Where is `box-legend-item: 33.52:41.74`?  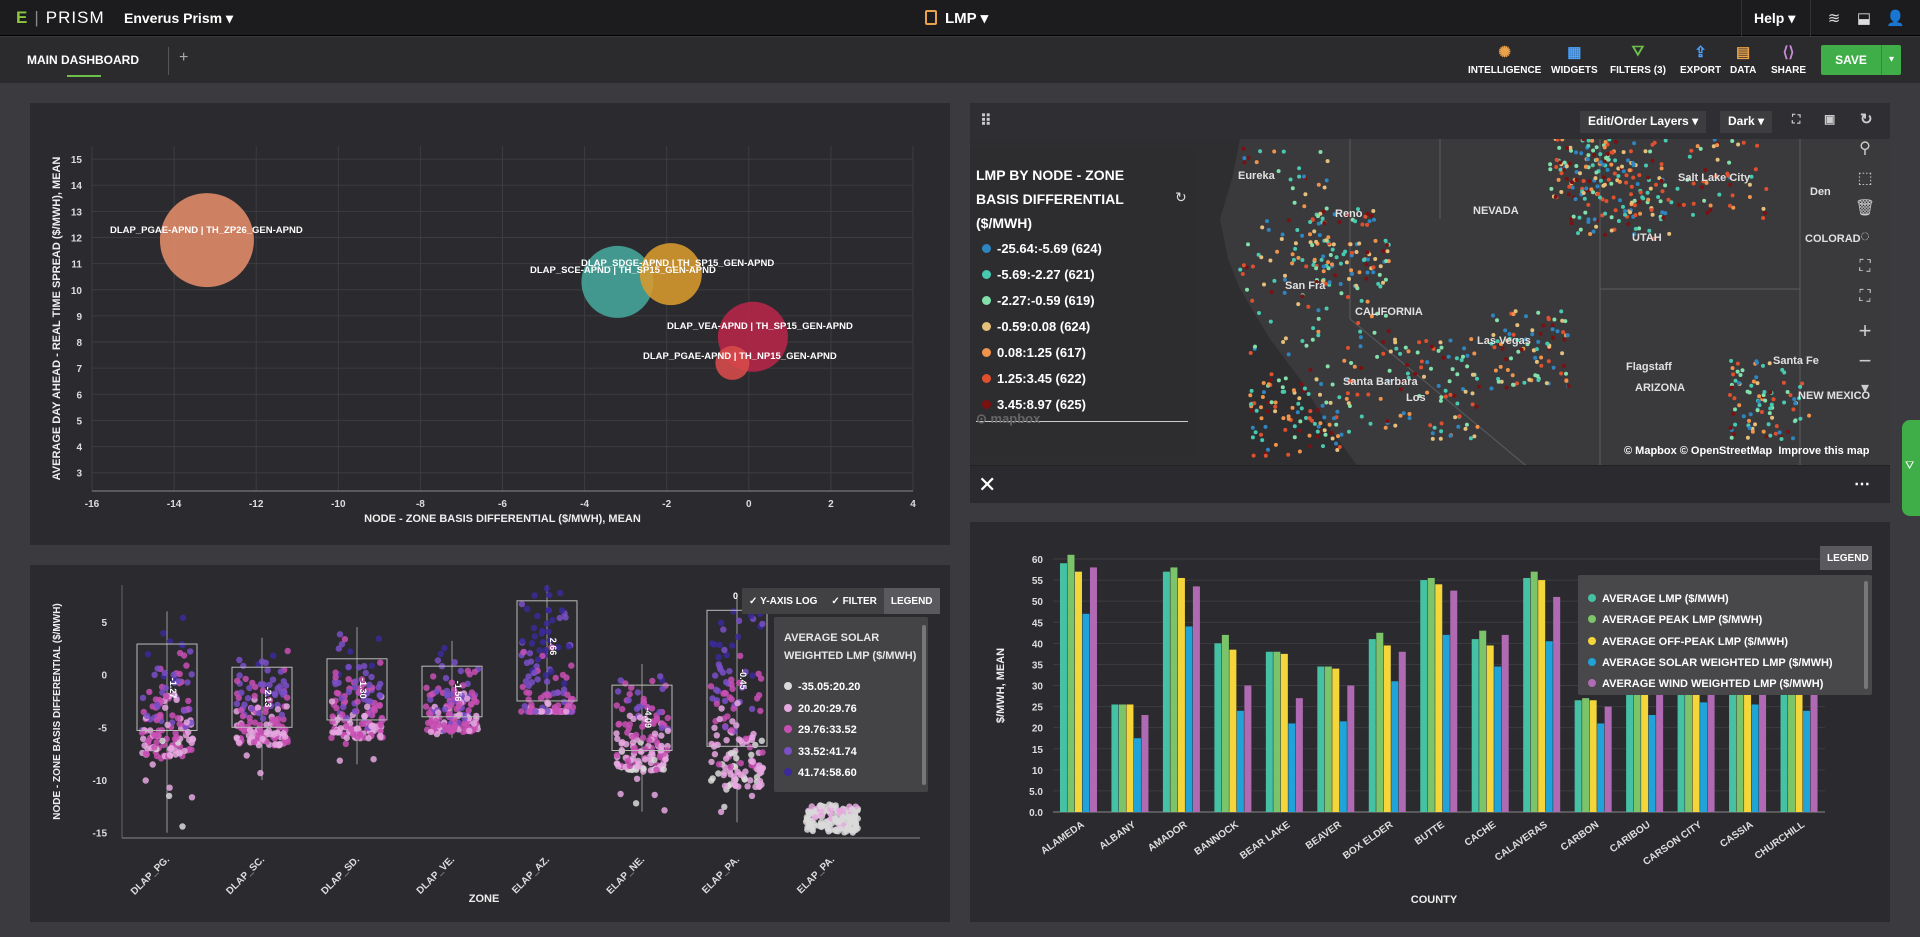
box-legend-item: 33.52:41.74 is located at coordinates (820, 752).